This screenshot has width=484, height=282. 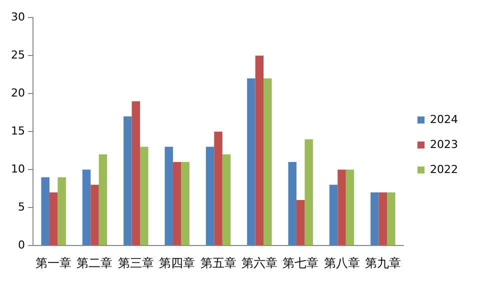 I want to click on x-tick-label: 第五章, so click(x=218, y=263).